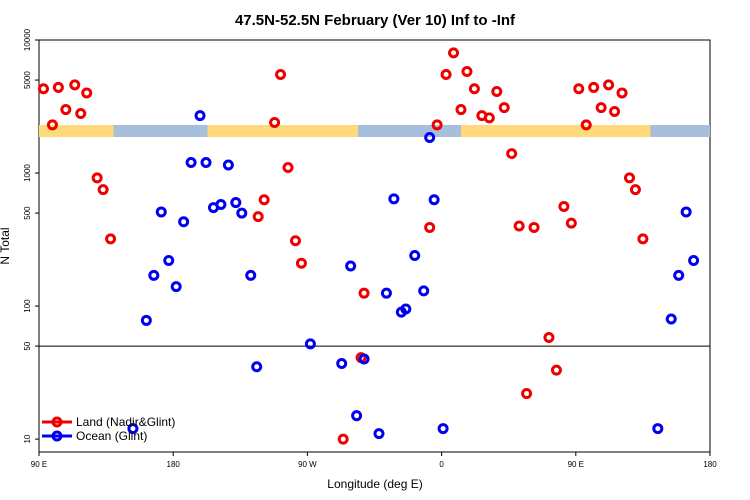  Describe the element at coordinates (27, 173) in the screenshot. I see `y-tick-label: 1000` at that location.